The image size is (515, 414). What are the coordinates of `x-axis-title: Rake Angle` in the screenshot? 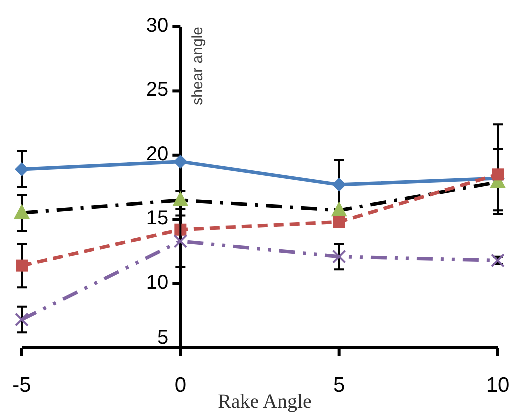 It's located at (265, 402).